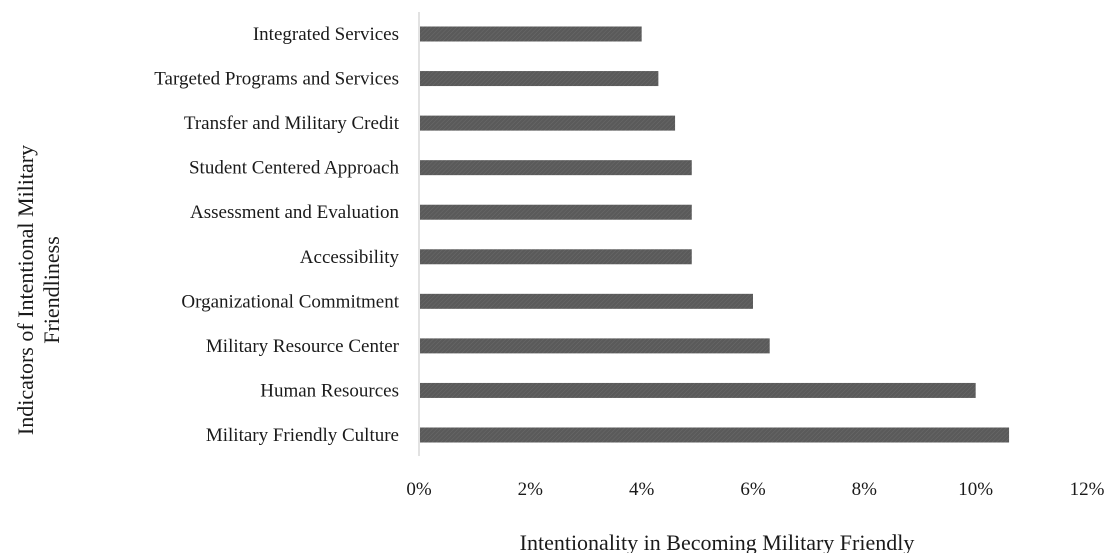 This screenshot has width=1112, height=558. Describe the element at coordinates (302, 435) in the screenshot. I see `category-label: Military Friendly Culture` at that location.